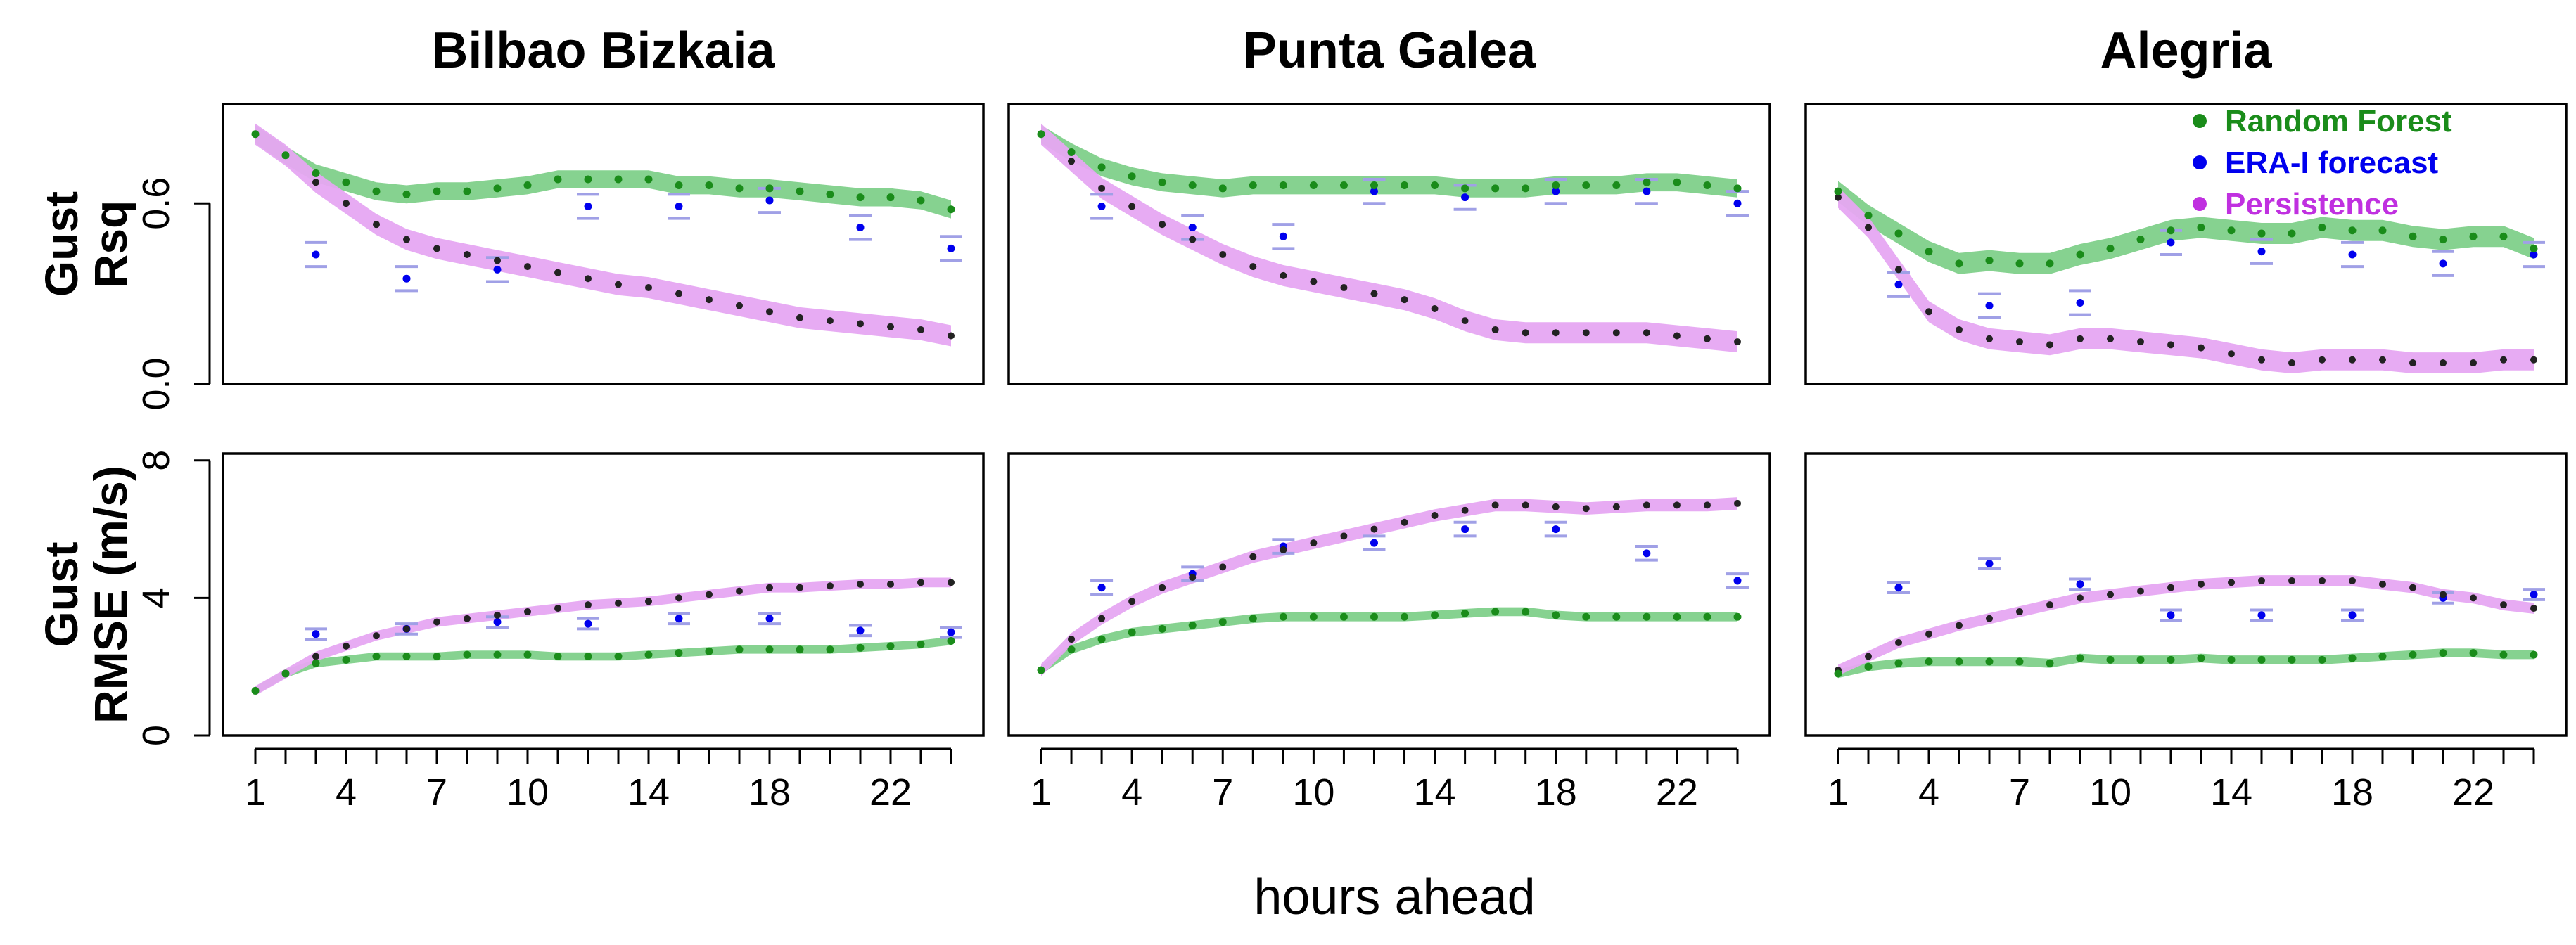  Describe the element at coordinates (2332, 163) in the screenshot. I see `legend-label: ERA-I forecast` at that location.